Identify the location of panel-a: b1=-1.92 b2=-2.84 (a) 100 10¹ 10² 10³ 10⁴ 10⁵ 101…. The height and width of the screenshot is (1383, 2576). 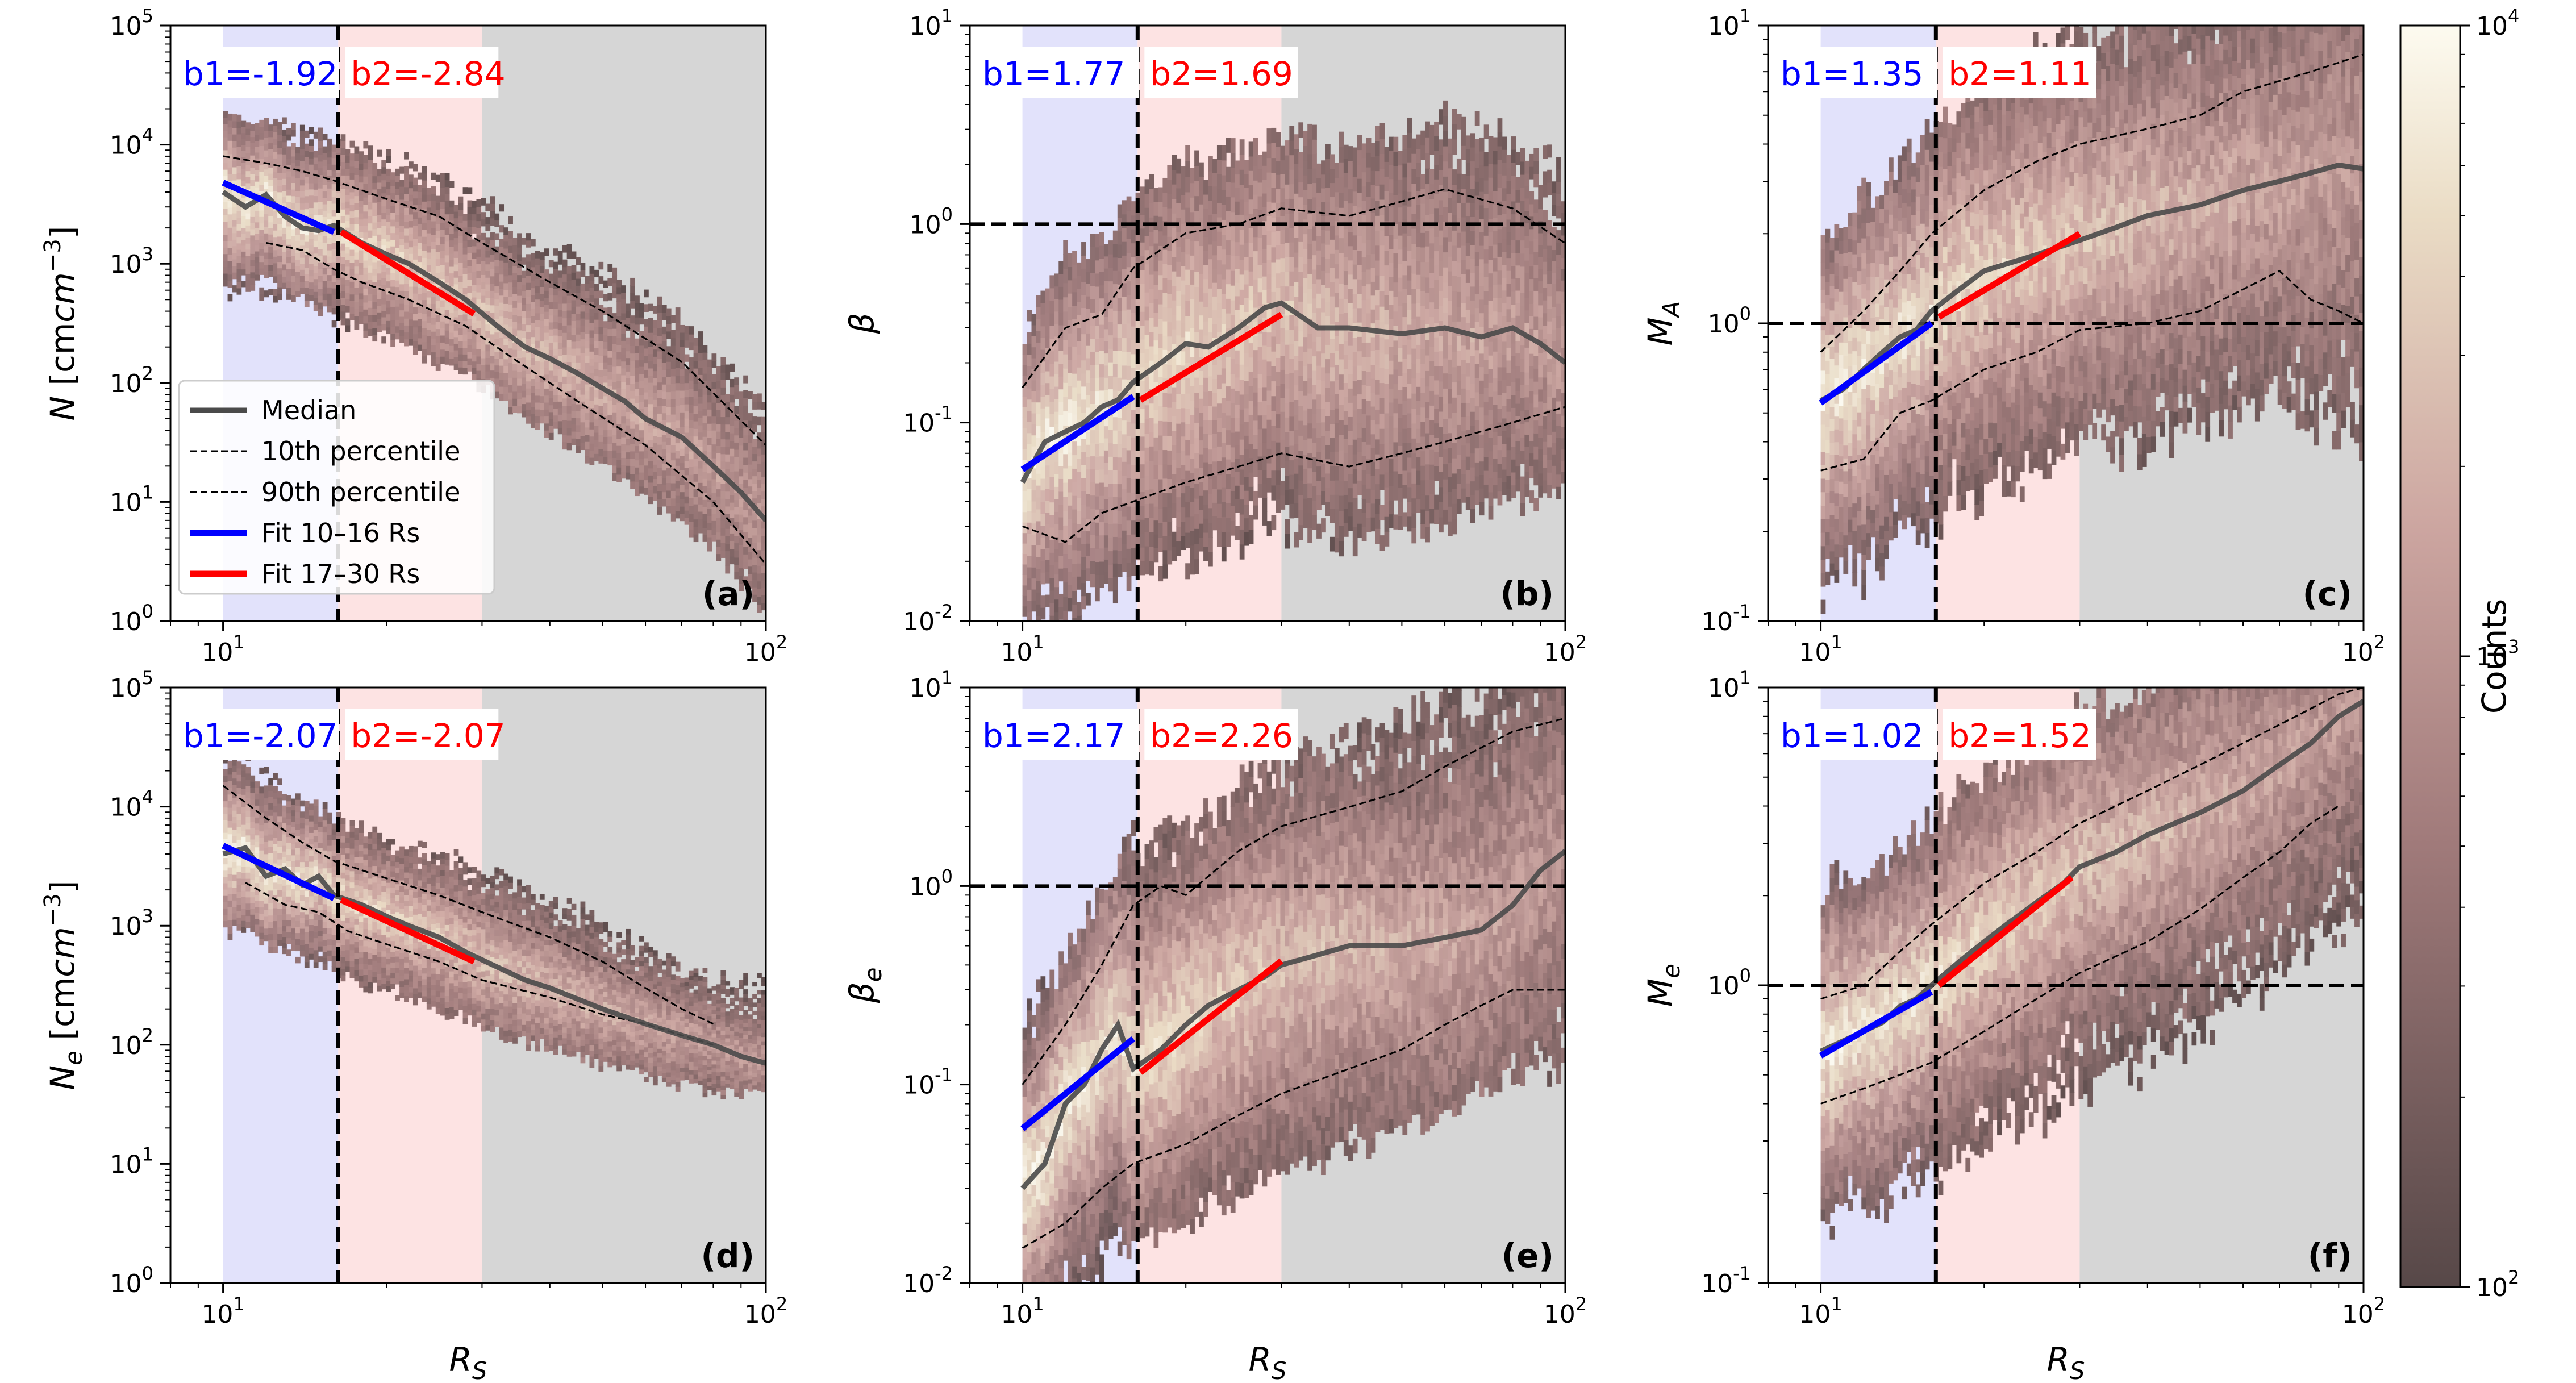
(413, 336).